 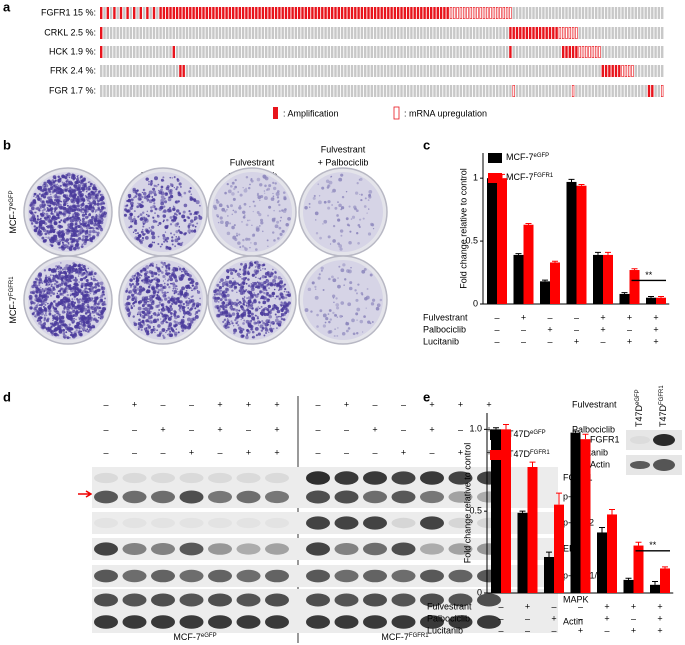 I want to click on treatment-sign: +, so click(x=606, y=606).